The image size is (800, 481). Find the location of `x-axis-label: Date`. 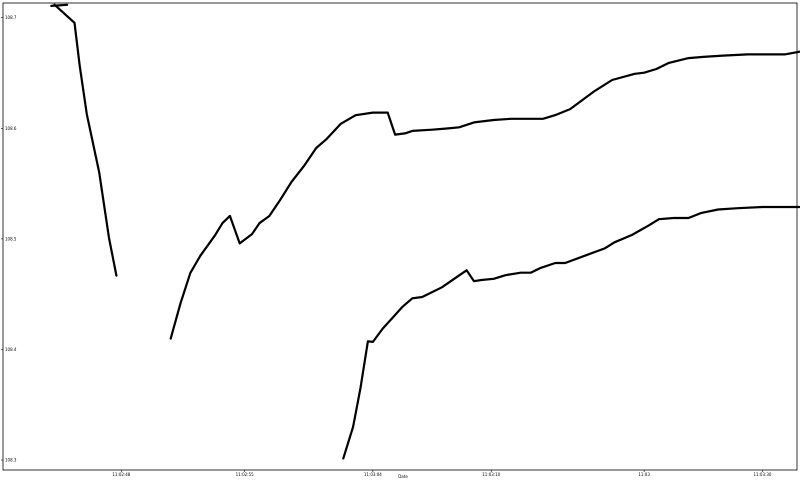

x-axis-label: Date is located at coordinates (403, 476).